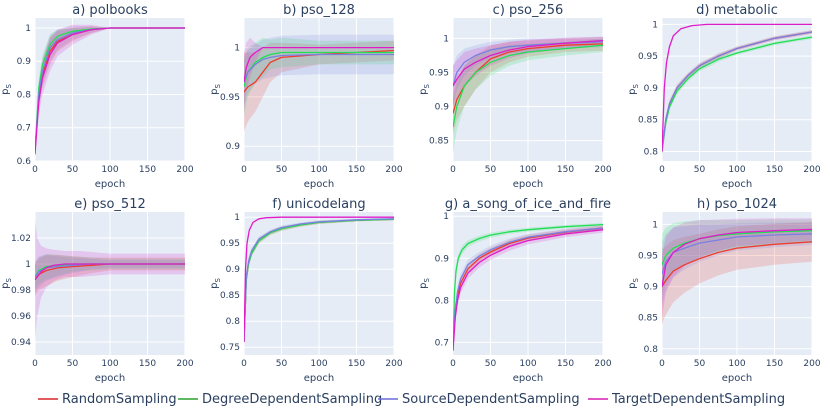 Image resolution: width=830 pixels, height=415 pixels. Describe the element at coordinates (737, 10) in the screenshot. I see `chart-title: d) metabolic` at that location.